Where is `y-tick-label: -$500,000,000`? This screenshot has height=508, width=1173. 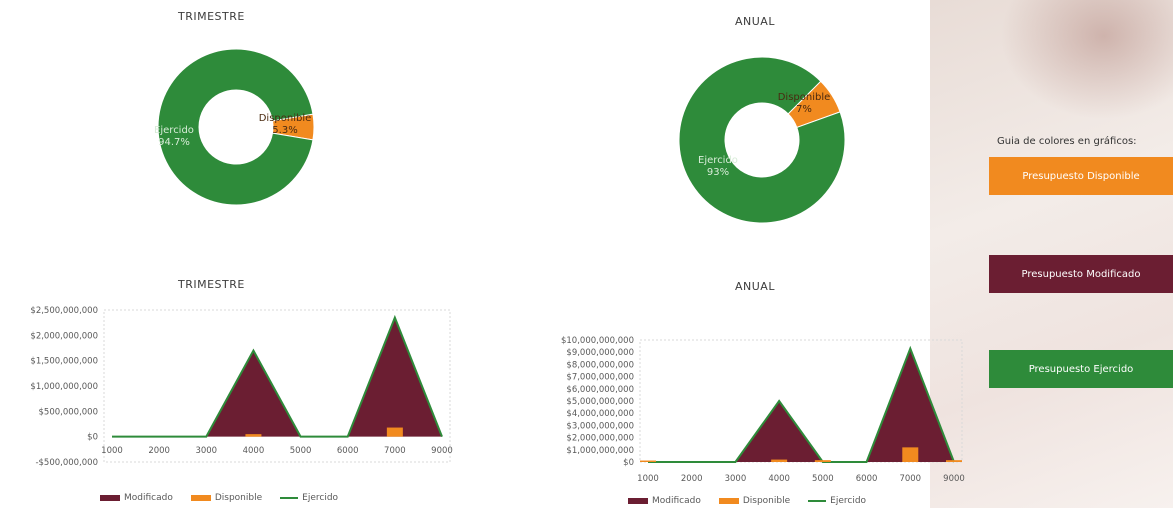 y-tick-label: -$500,000,000 is located at coordinates (66, 463).